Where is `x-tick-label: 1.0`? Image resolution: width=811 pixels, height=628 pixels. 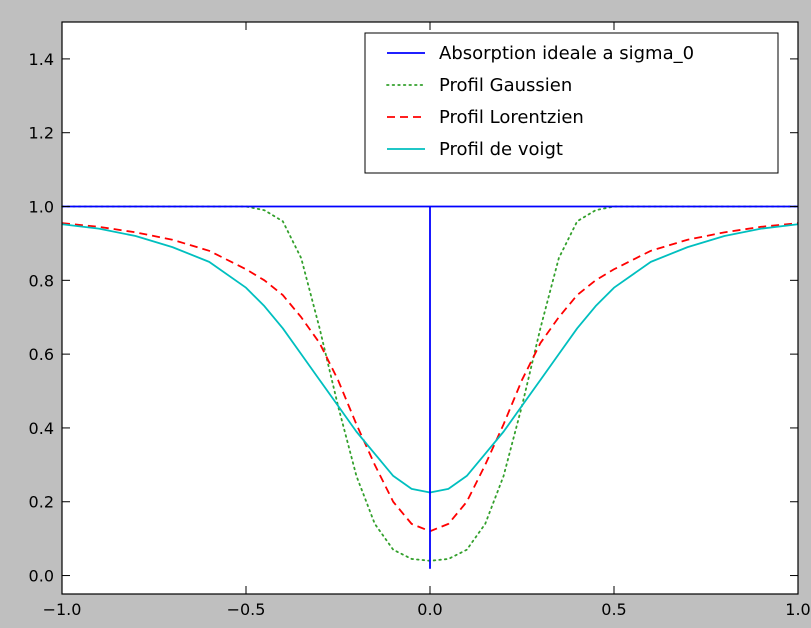
x-tick-label: 1.0 is located at coordinates (797, 609).